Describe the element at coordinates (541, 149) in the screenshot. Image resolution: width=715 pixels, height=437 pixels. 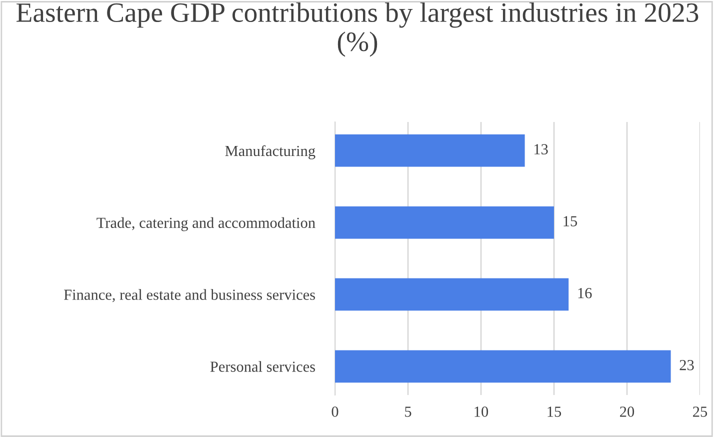
I see `data-label: 13` at that location.